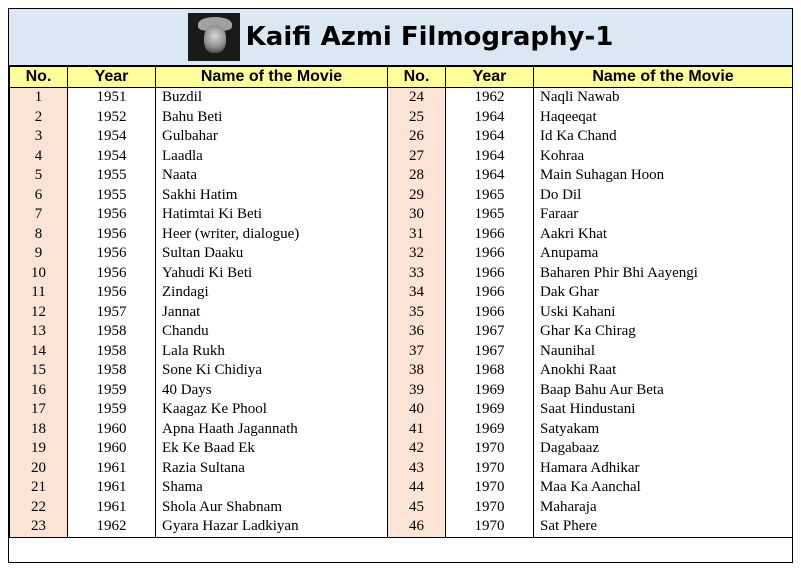 Image resolution: width=801 pixels, height=569 pixels. Describe the element at coordinates (38, 77) in the screenshot. I see `col-header-no: No.` at that location.